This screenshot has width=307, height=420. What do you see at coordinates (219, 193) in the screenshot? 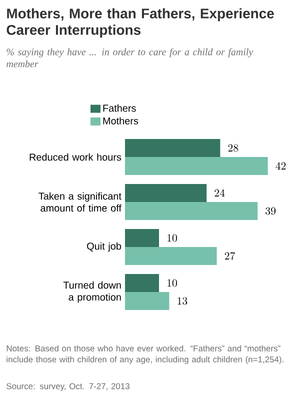
I see `data-label: 24` at bounding box center [219, 193].